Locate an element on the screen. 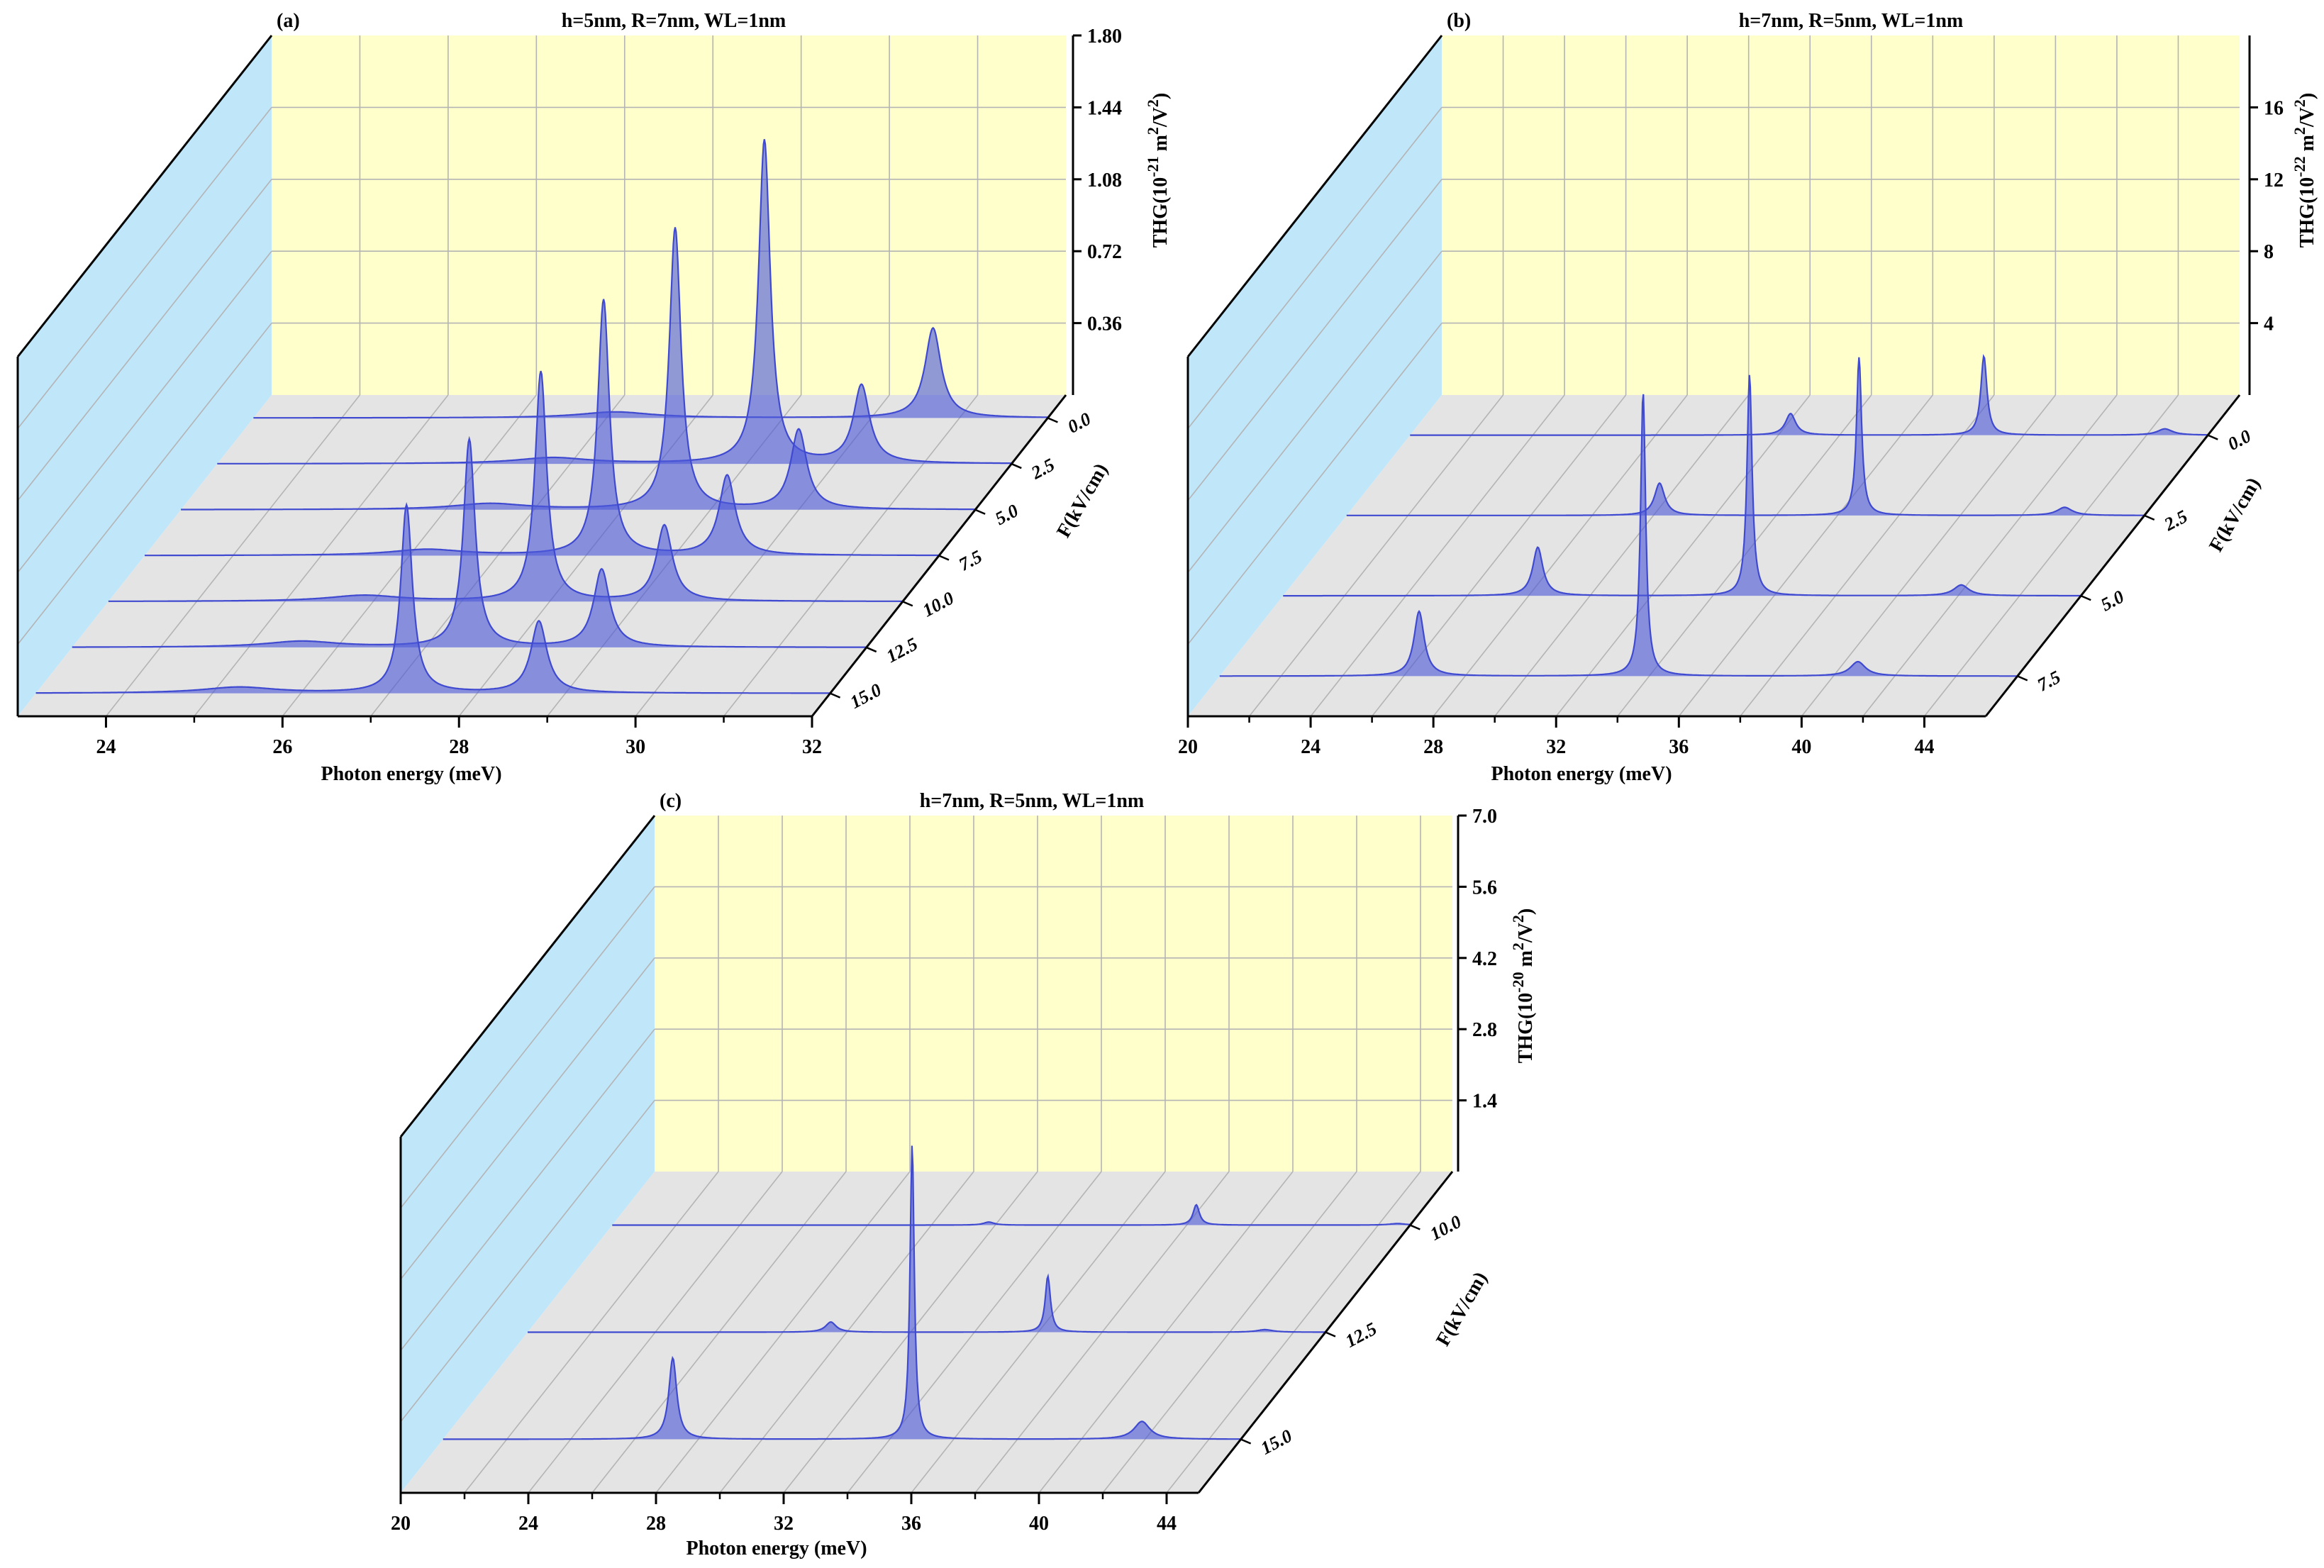  z-tick-label: 7.0 is located at coordinates (1484, 817).